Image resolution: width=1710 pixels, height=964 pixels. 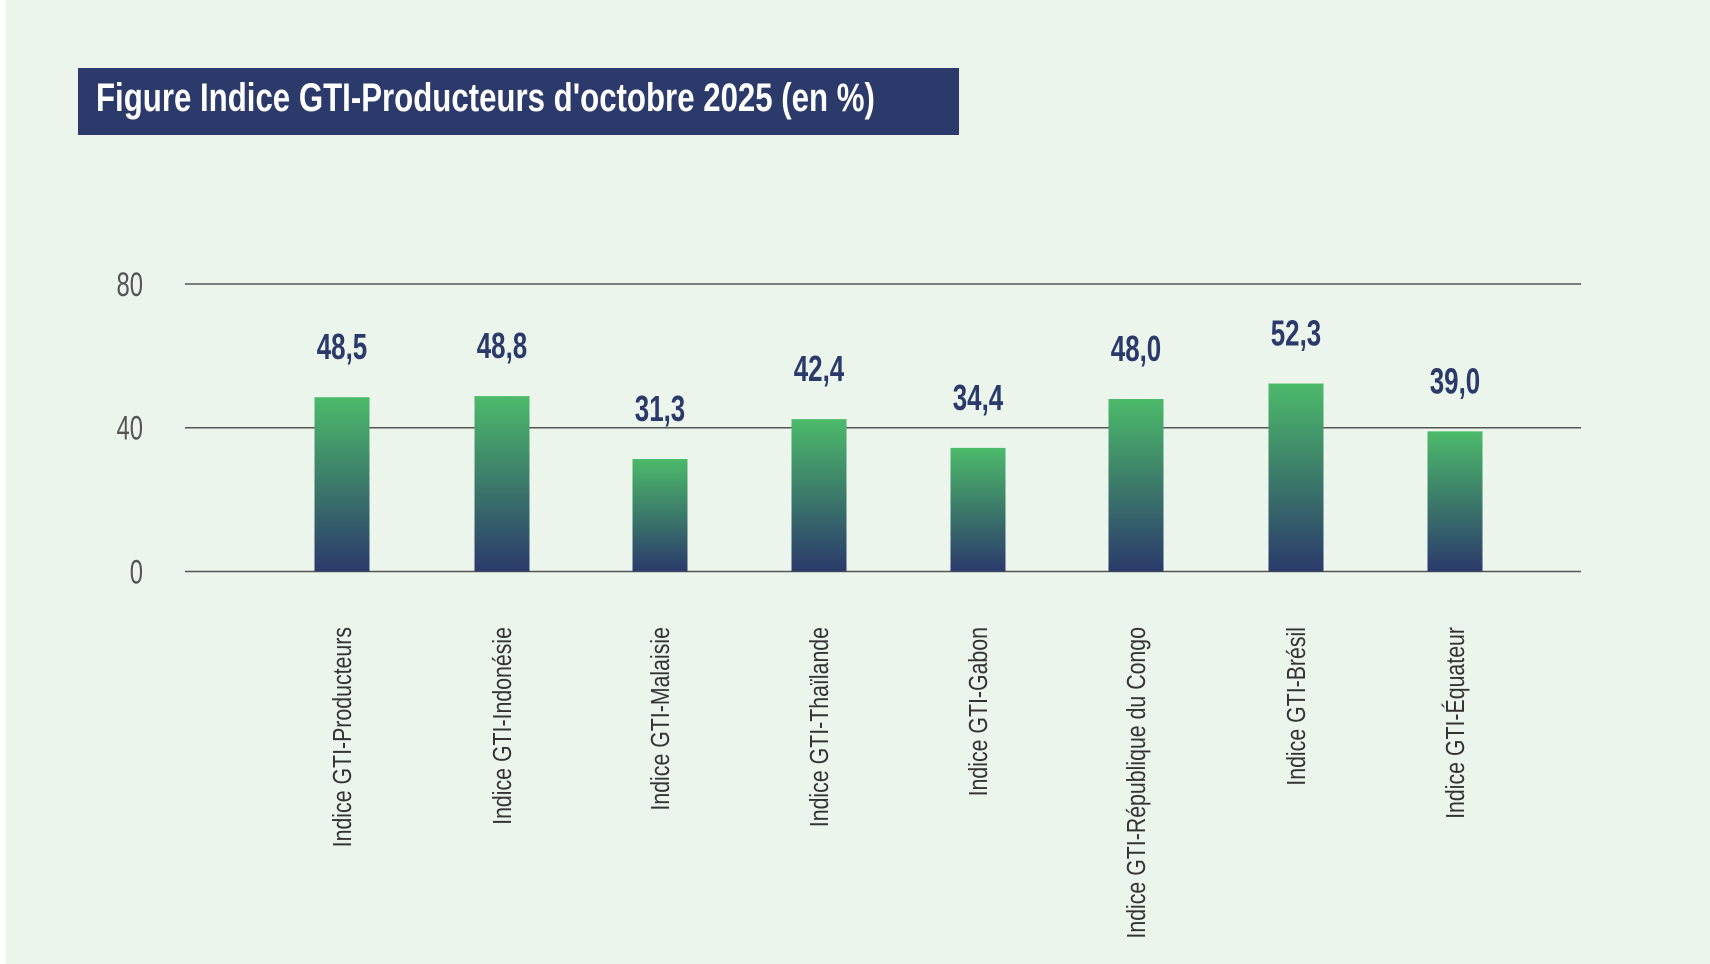 What do you see at coordinates (820, 727) in the screenshot?
I see `x-tick-label: Indice GTI-Thaïlande` at bounding box center [820, 727].